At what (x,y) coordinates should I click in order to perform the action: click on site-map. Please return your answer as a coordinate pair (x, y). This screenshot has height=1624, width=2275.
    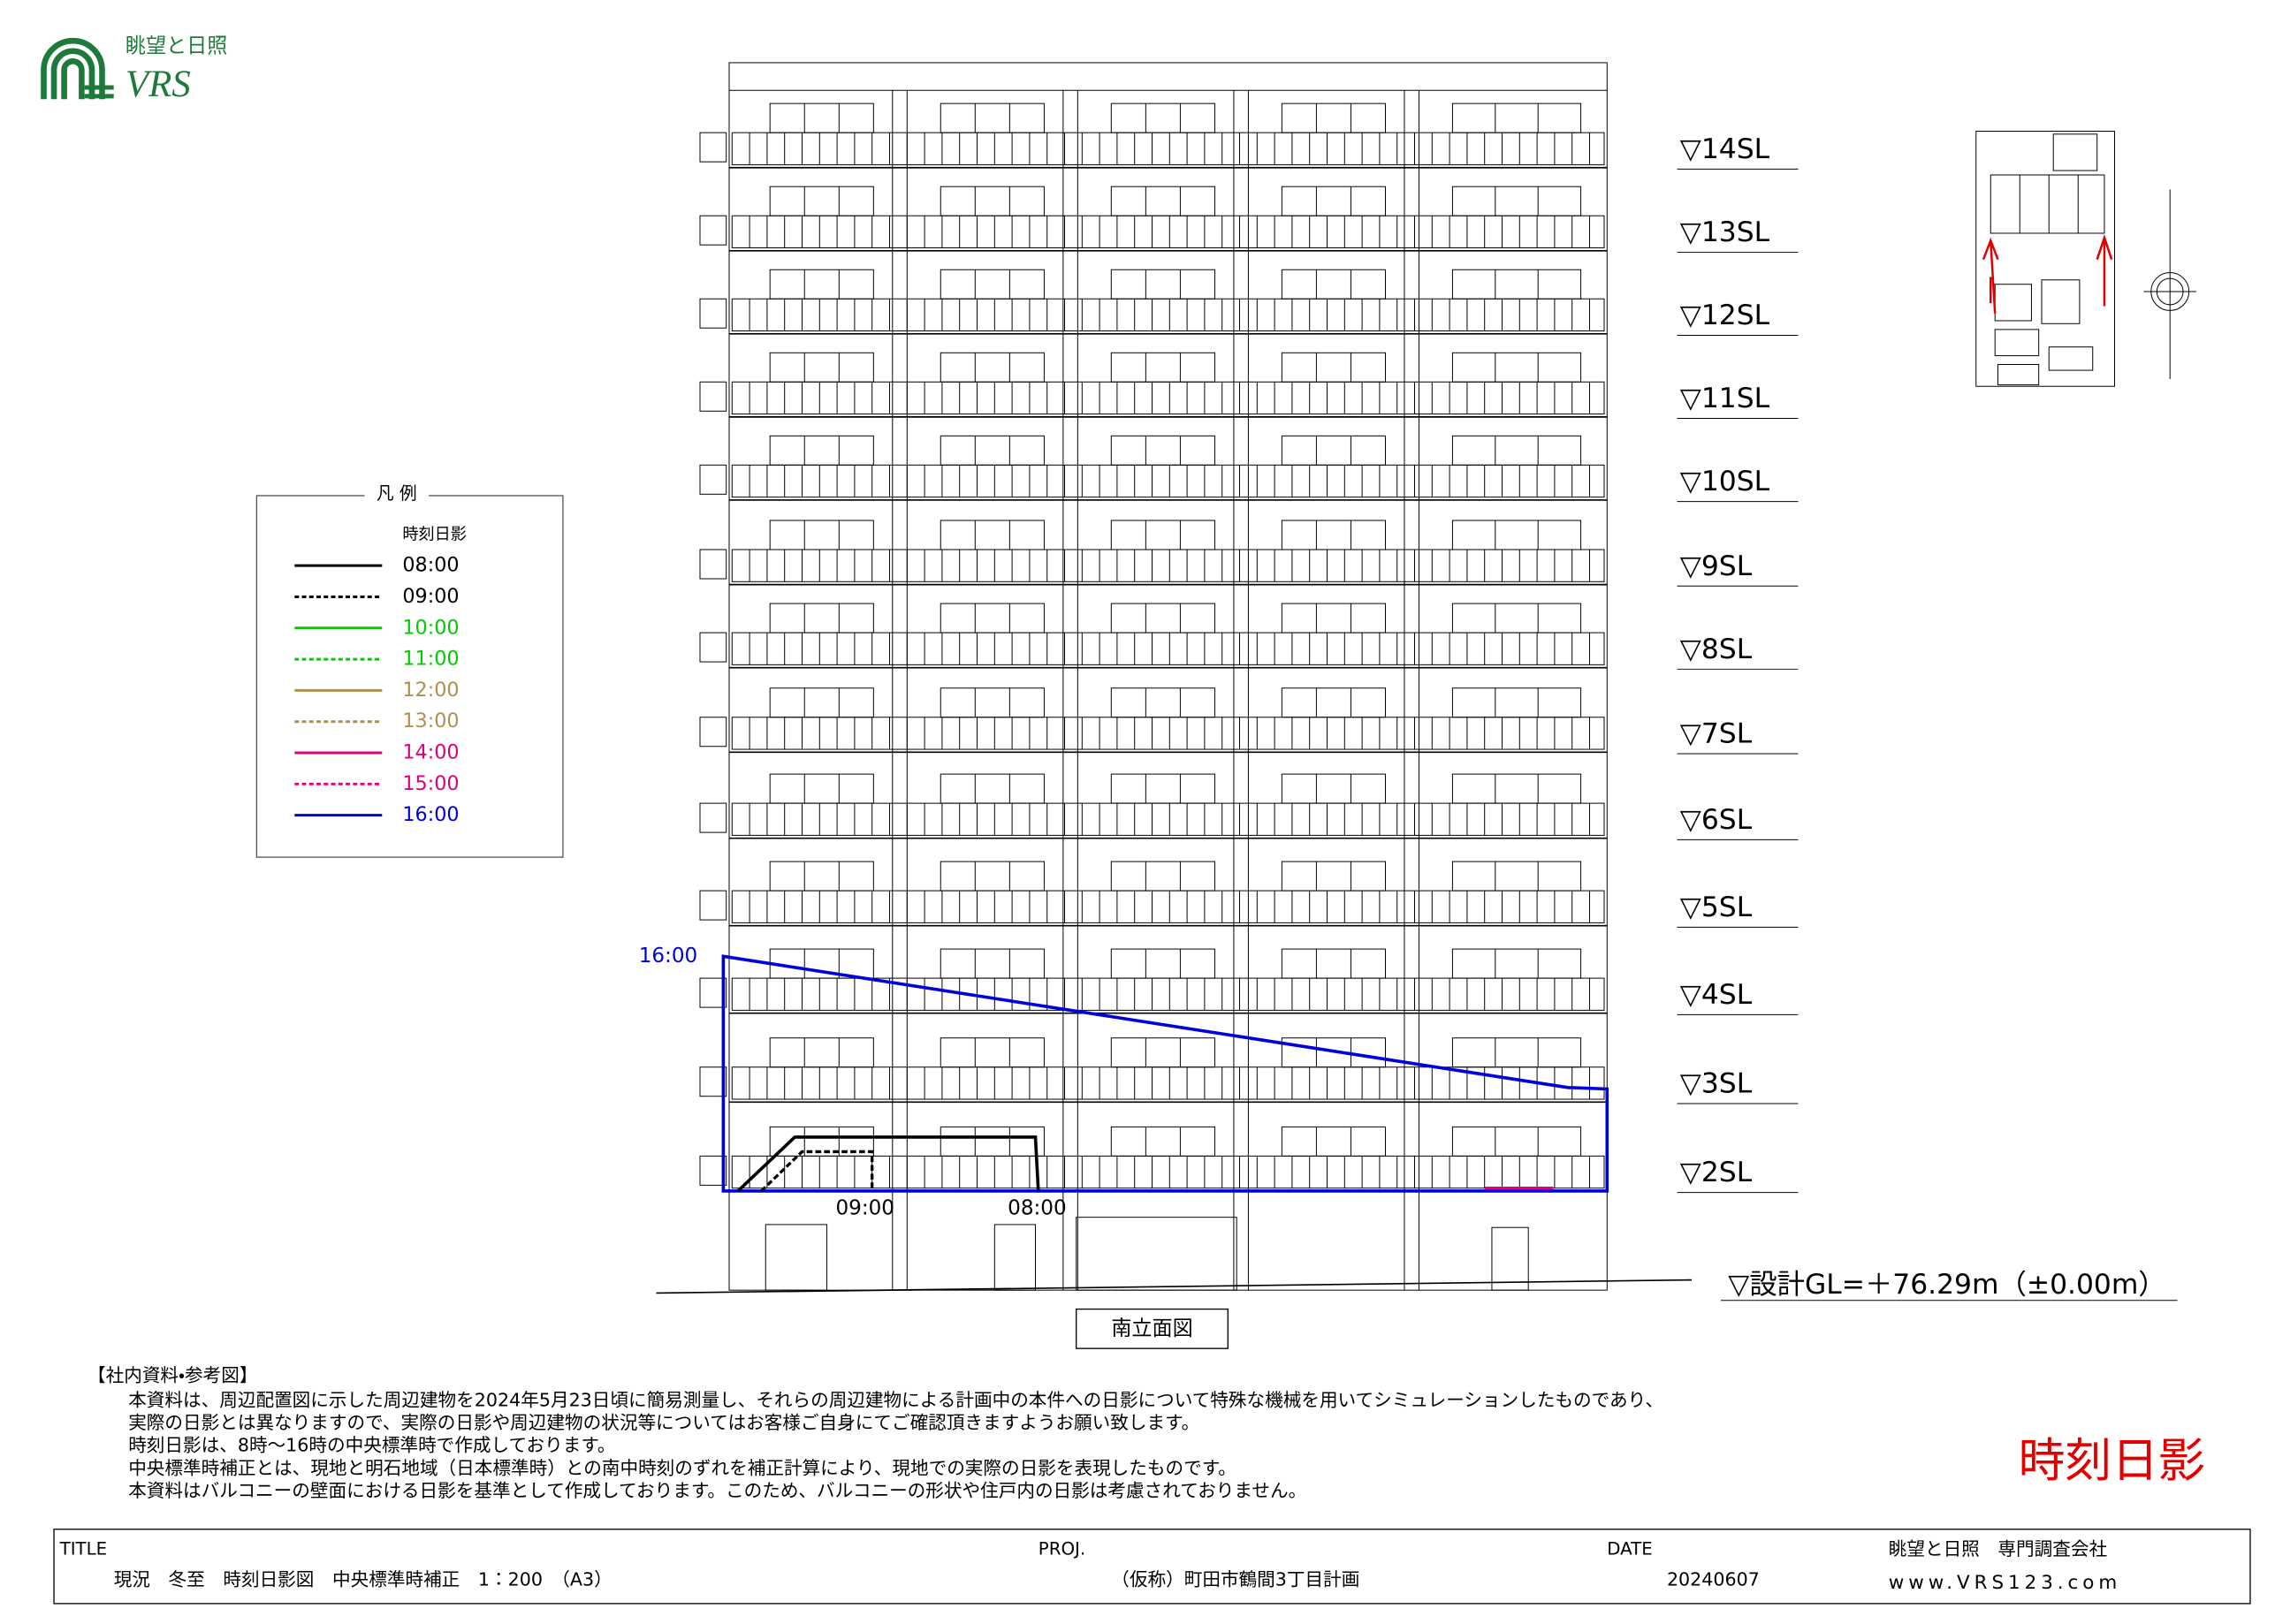
    Looking at the image, I should click on (2085, 258).